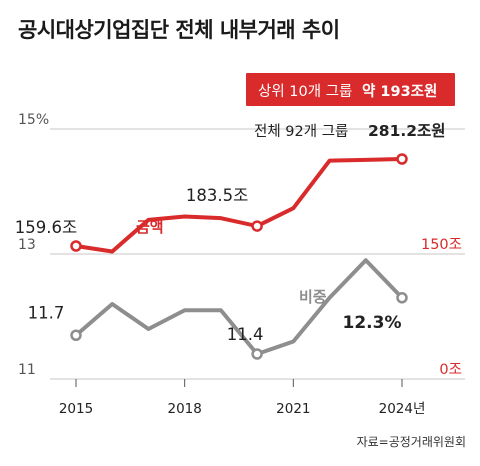  Describe the element at coordinates (399, 91) in the screenshot. I see `top10-badge-value: 약 193조원` at that location.